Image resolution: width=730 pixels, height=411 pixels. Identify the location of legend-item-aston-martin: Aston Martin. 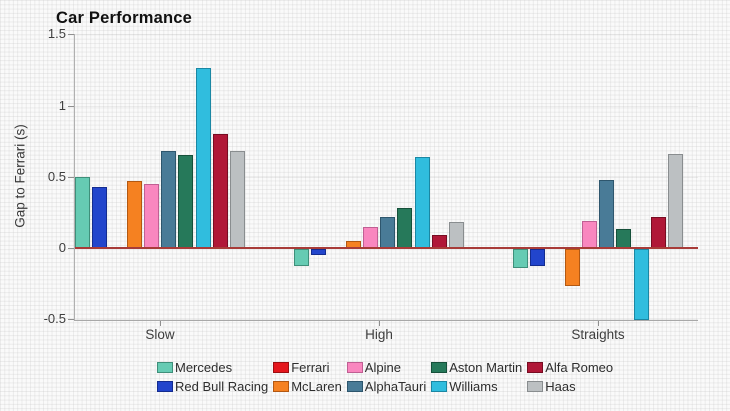
(476, 367).